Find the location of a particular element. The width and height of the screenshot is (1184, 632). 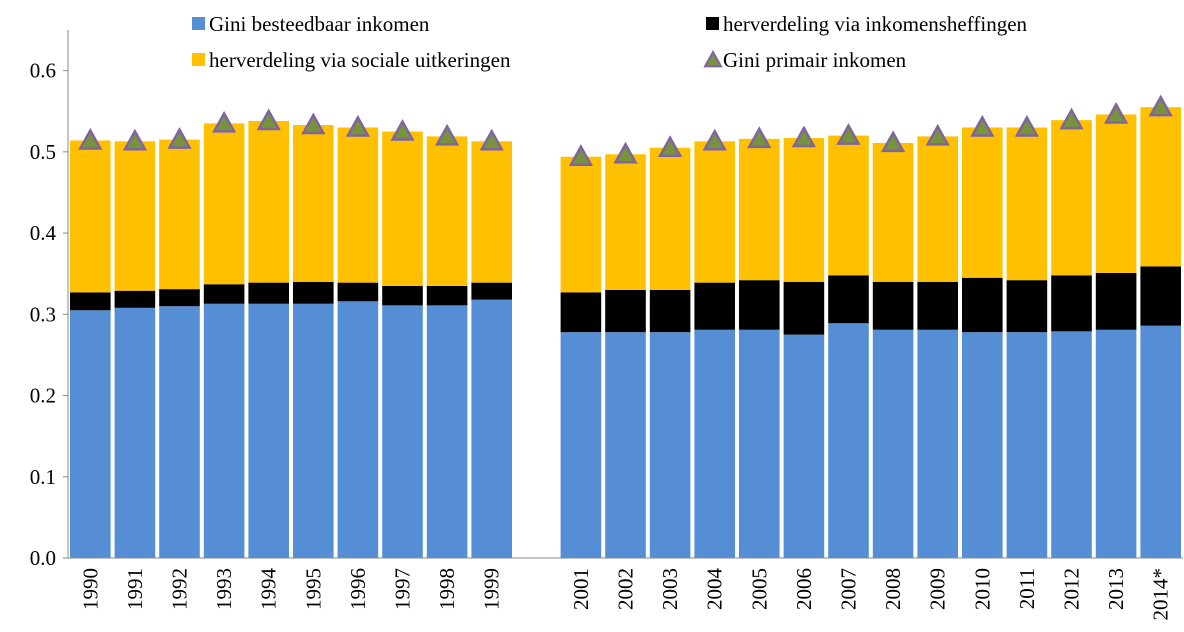

legend-marker is located at coordinates (713, 58).